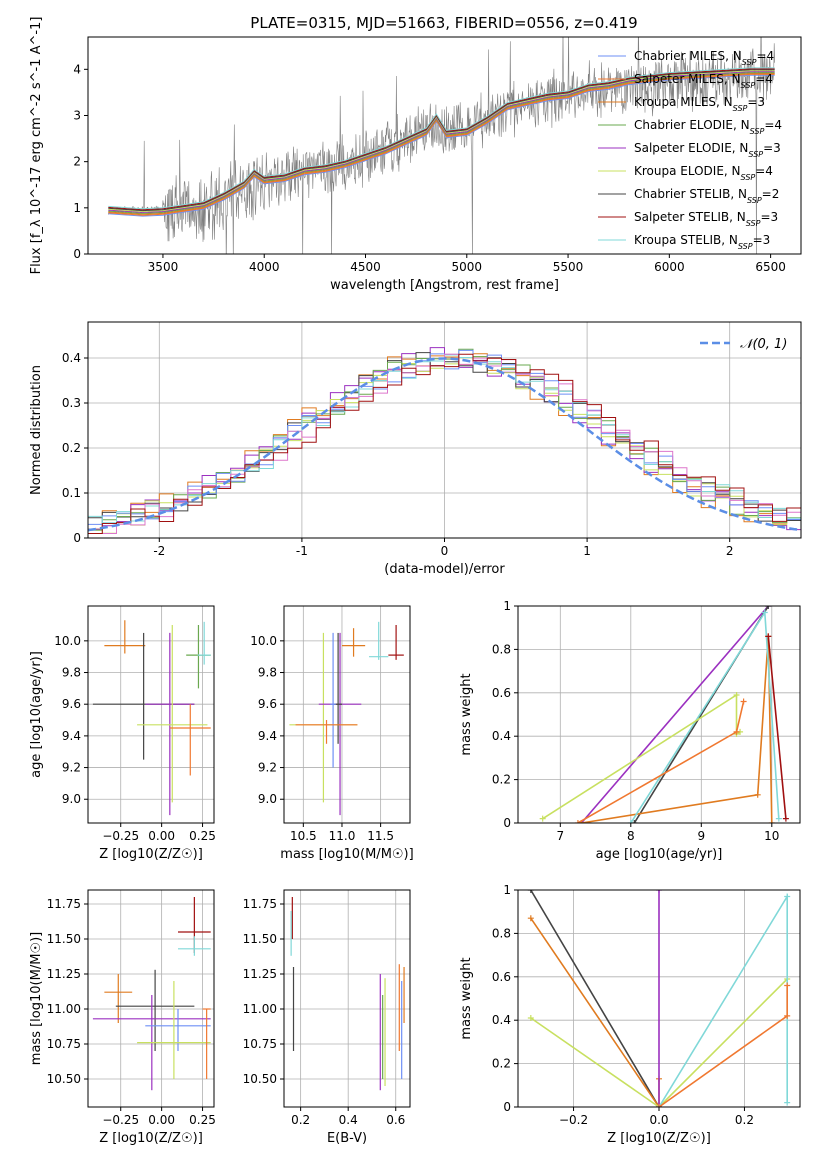 The width and height of the screenshot is (819, 1170). What do you see at coordinates (36, 714) in the screenshot?
I see `y-axis-label: age [log10(age/yr)]` at bounding box center [36, 714].